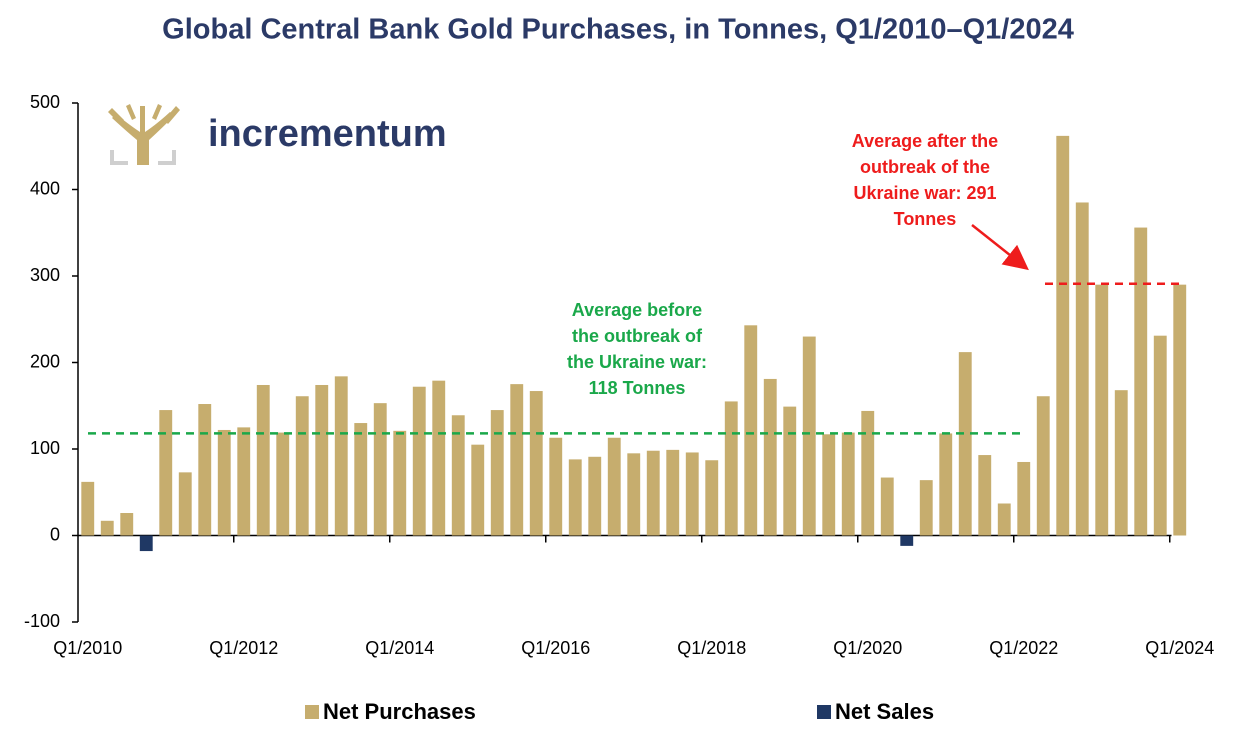  Describe the element at coordinates (867, 648) in the screenshot. I see `x-tick-label: Q1/2020` at that location.